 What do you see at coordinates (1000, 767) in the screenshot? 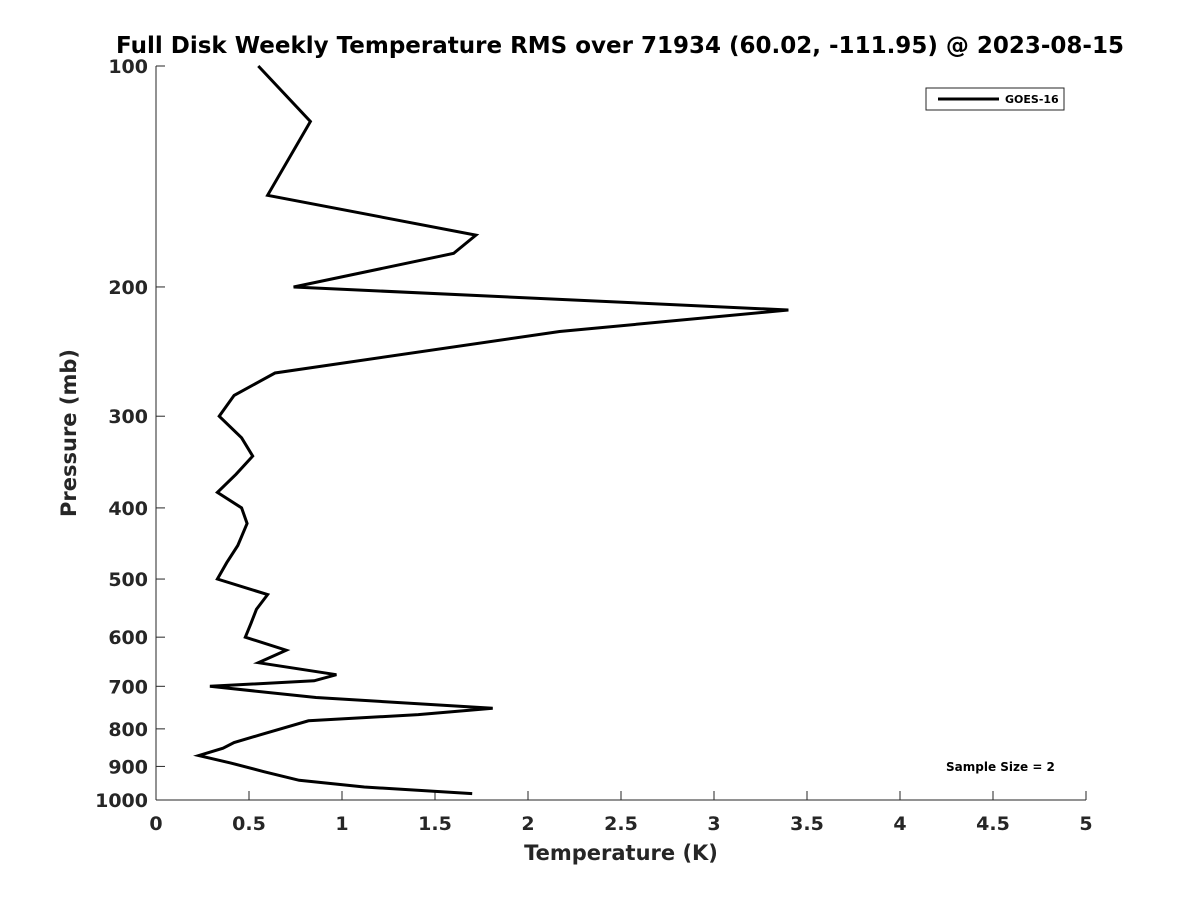
I see `sample-size-annotation: Sample Size = 2` at bounding box center [1000, 767].